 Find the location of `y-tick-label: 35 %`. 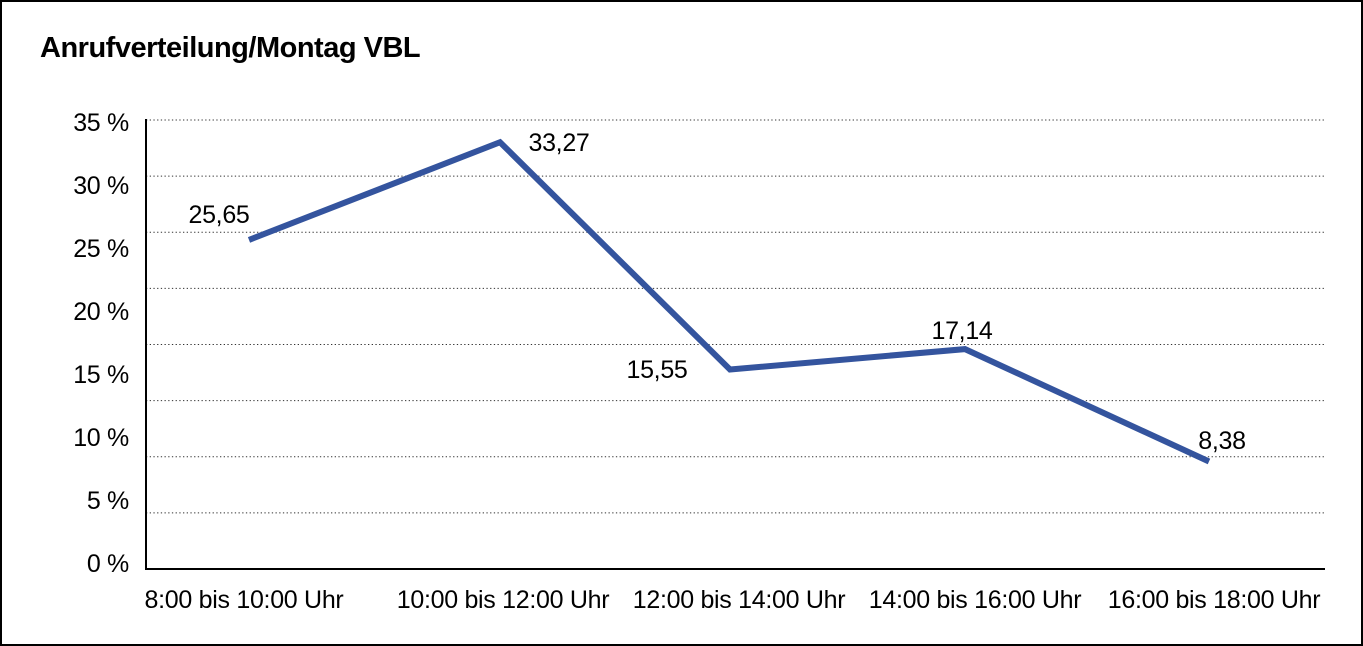

y-tick-label: 35 % is located at coordinates (101, 123).